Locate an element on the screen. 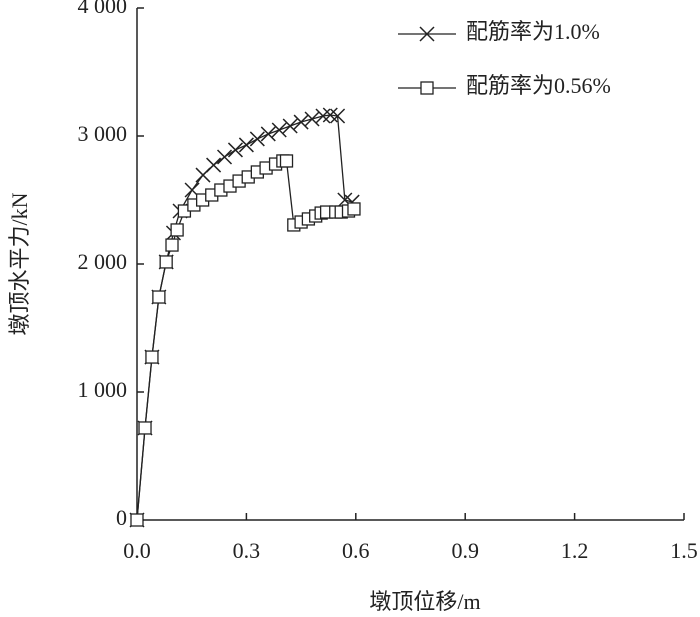  y-tick-label: 2 000 is located at coordinates (103, 261).